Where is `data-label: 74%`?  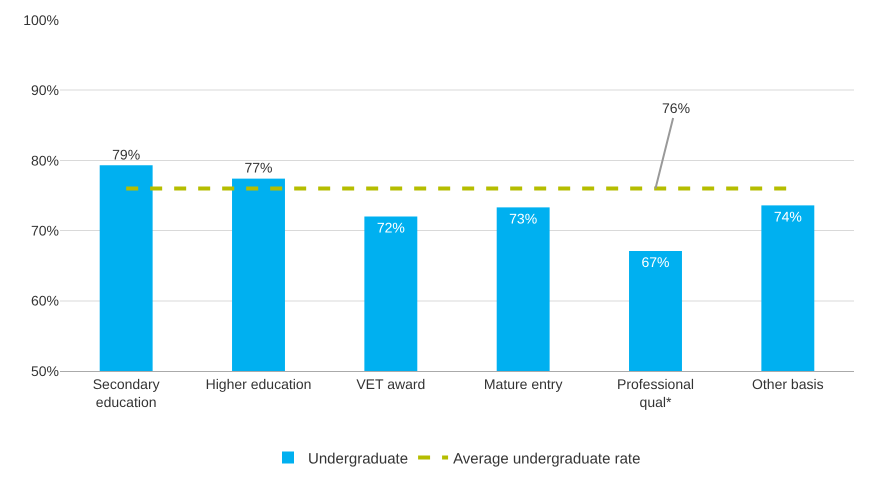 data-label: 74% is located at coordinates (788, 216).